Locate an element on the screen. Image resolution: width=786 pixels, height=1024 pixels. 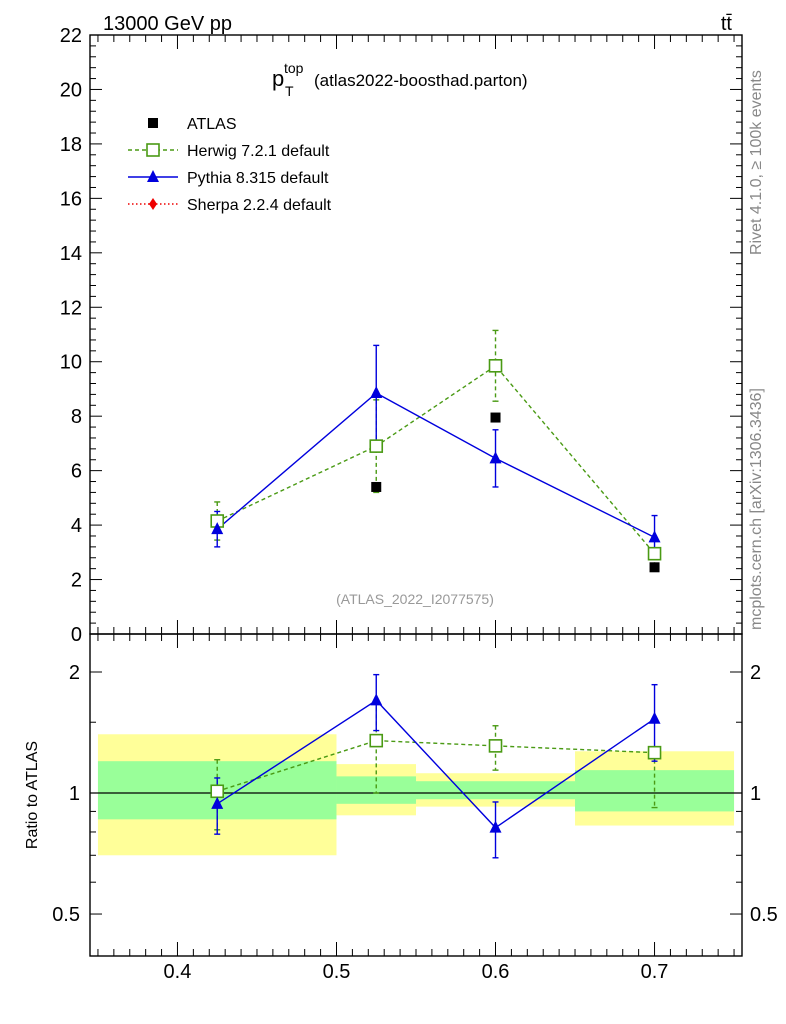
main-ytick-label: 12 is located at coordinates (71, 308).